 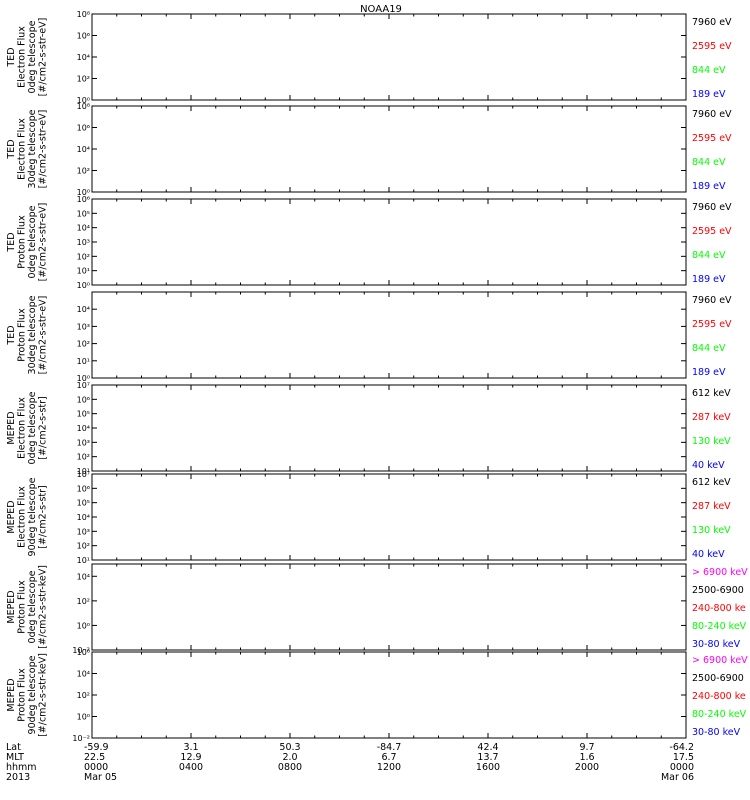 I want to click on x-row-label: Lat, so click(x=13, y=747).